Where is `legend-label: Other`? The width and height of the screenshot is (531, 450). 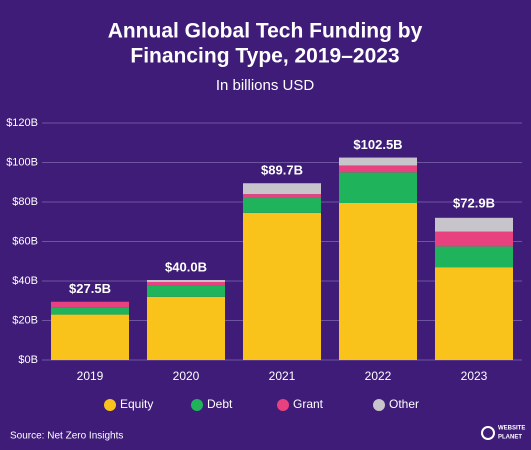
legend-label: Other is located at coordinates (404, 404).